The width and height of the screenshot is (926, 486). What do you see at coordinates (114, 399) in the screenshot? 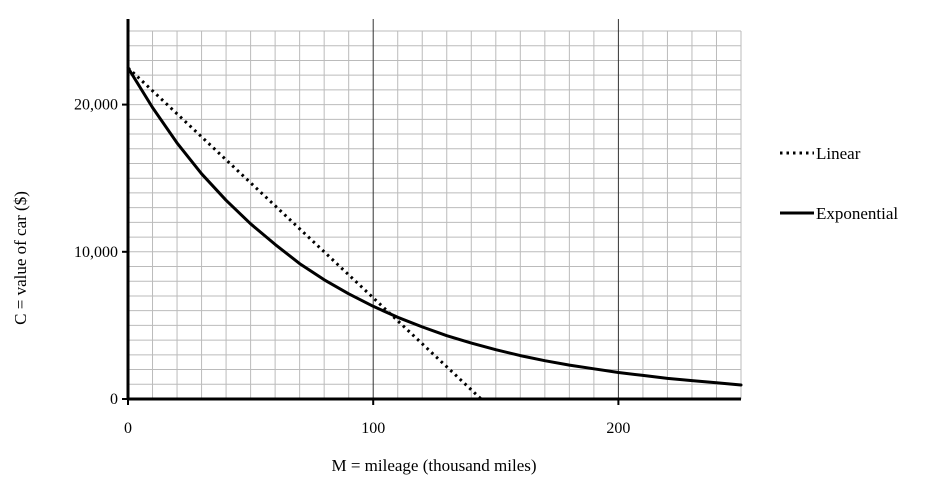
I see `y-tick-label: 0` at bounding box center [114, 399].